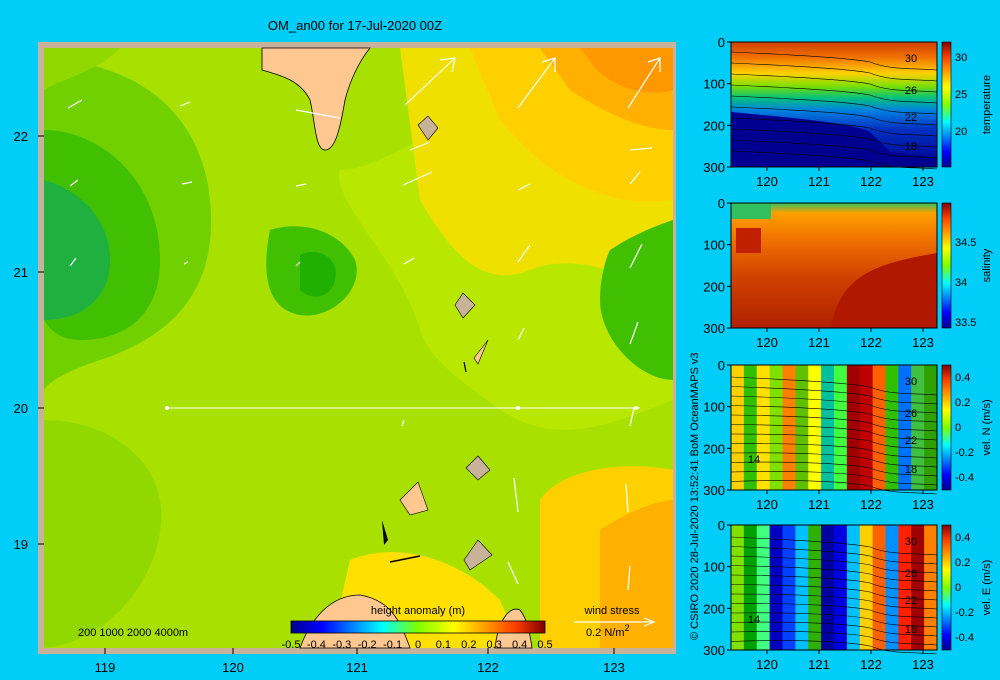  Describe the element at coordinates (961, 95) in the screenshot. I see `colorbar-tick-label: 25` at that location.